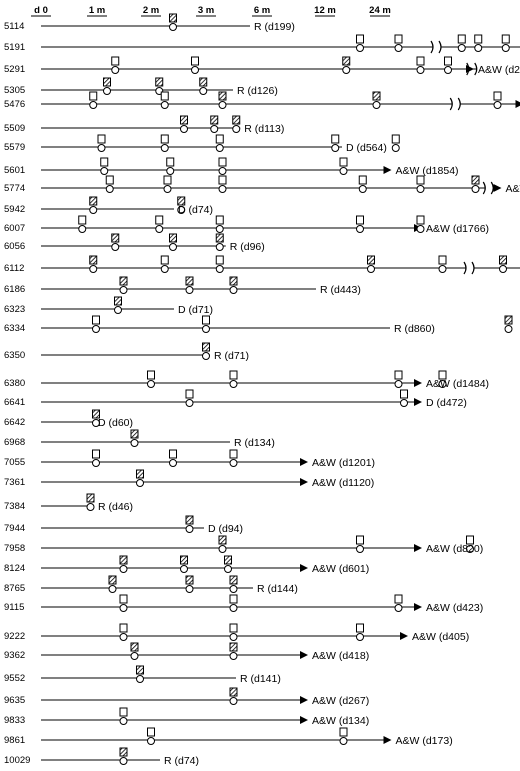 The height and width of the screenshot is (771, 520). Describe the element at coordinates (14, 506) in the screenshot. I see `patient-id: 7384` at that location.